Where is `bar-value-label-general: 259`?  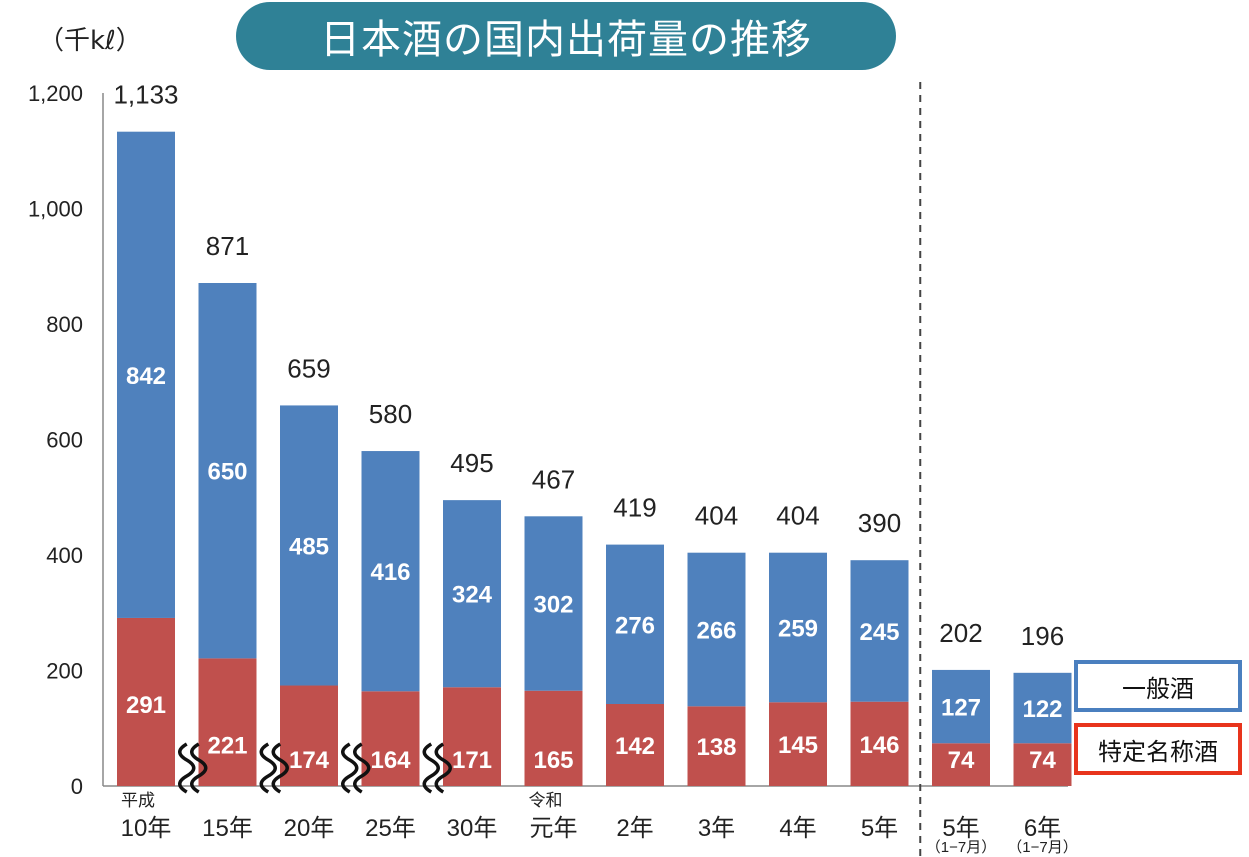
bar-value-label-general: 259 is located at coordinates (798, 628).